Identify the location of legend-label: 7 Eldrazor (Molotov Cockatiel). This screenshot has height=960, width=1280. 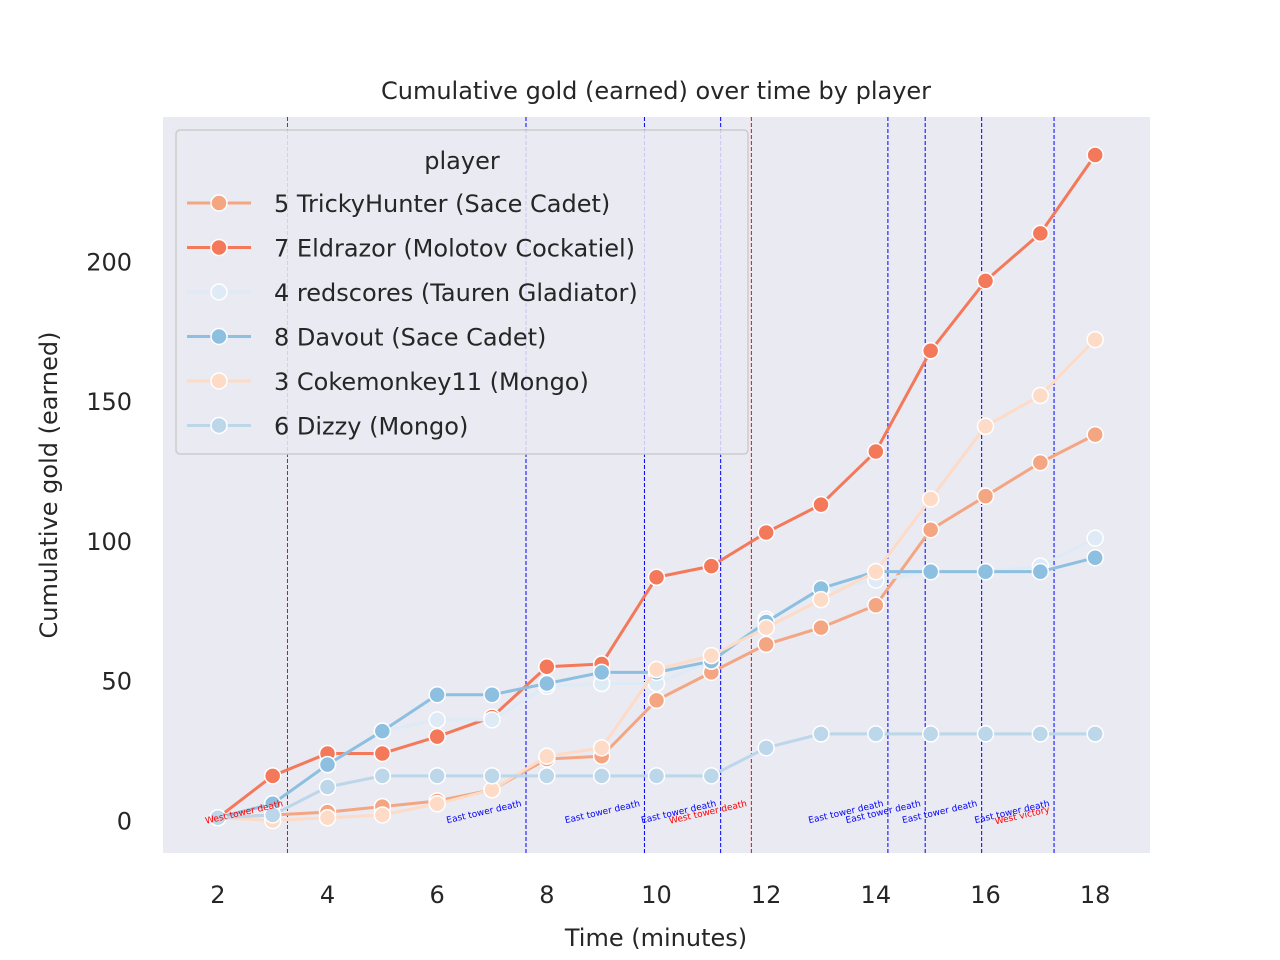
(454, 249).